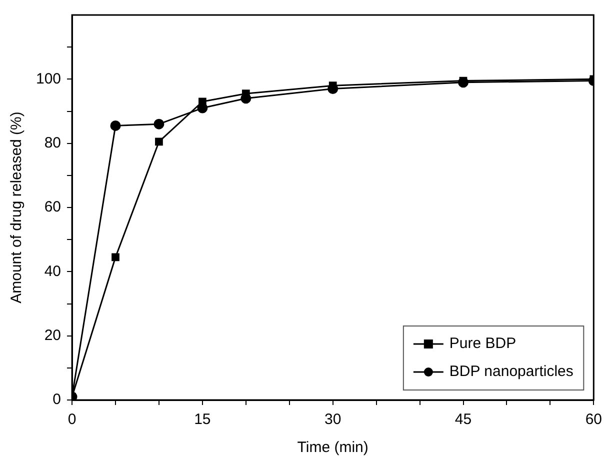 Image resolution: width=608 pixels, height=463 pixels. I want to click on legend-label: Pure BDP, so click(482, 343).